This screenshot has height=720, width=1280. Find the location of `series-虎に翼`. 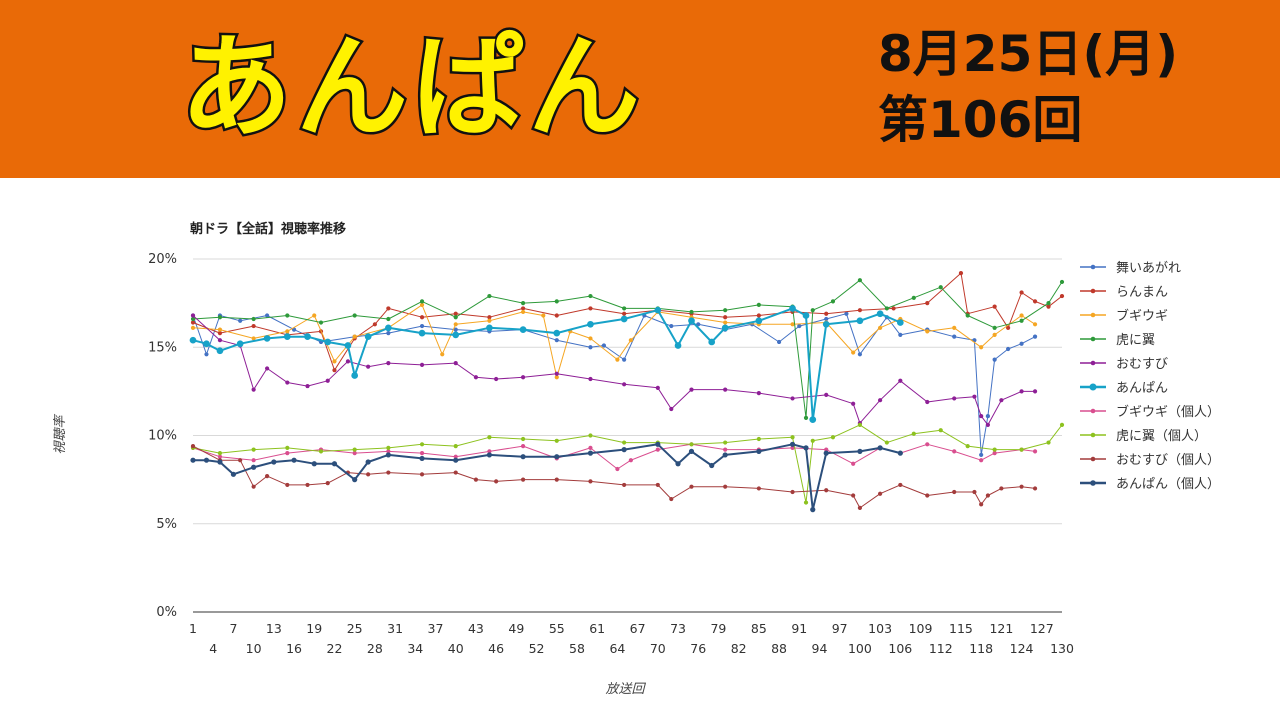

series-虎に翼 is located at coordinates (627, 349).